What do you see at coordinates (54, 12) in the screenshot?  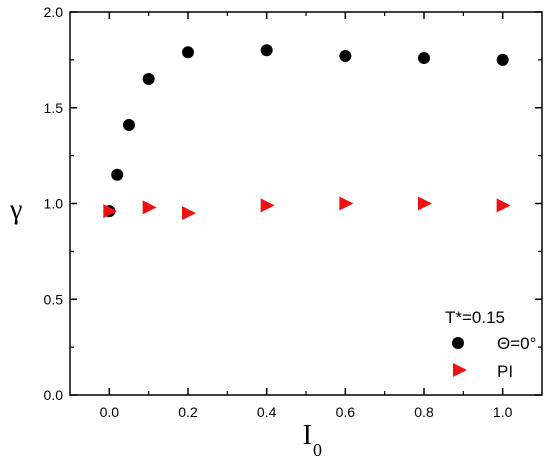 I see `y-tick-label: 2.0` at bounding box center [54, 12].